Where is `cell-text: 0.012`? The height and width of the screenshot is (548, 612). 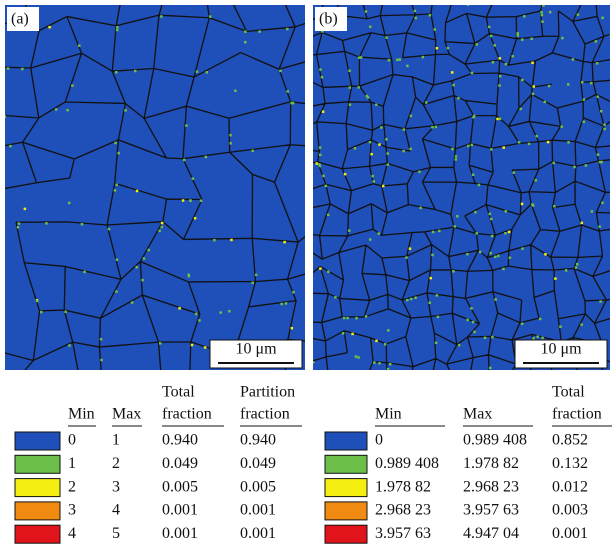
cell-text: 0.012 is located at coordinates (570, 486).